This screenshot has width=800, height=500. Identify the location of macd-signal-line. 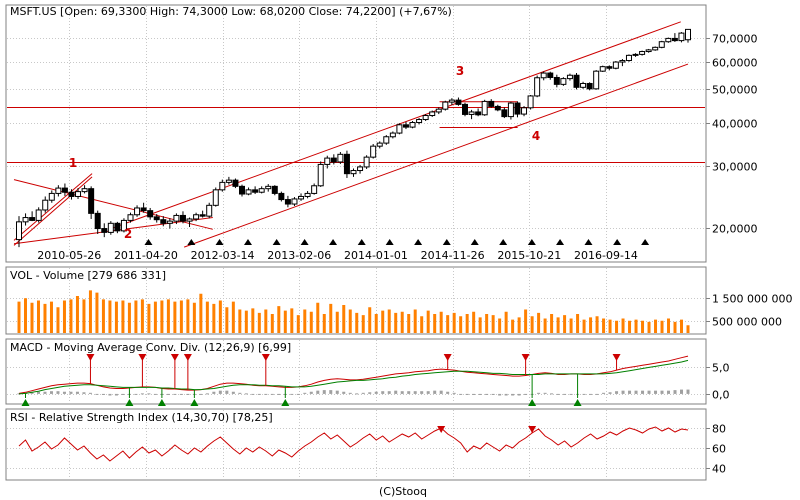
(353, 377).